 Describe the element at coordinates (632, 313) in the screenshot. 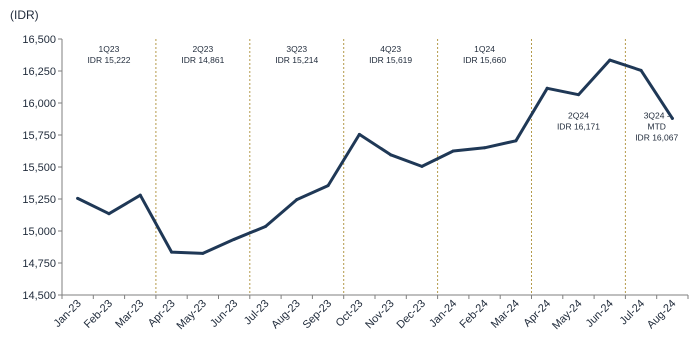

I see `x-tick-label: Jul-24` at that location.